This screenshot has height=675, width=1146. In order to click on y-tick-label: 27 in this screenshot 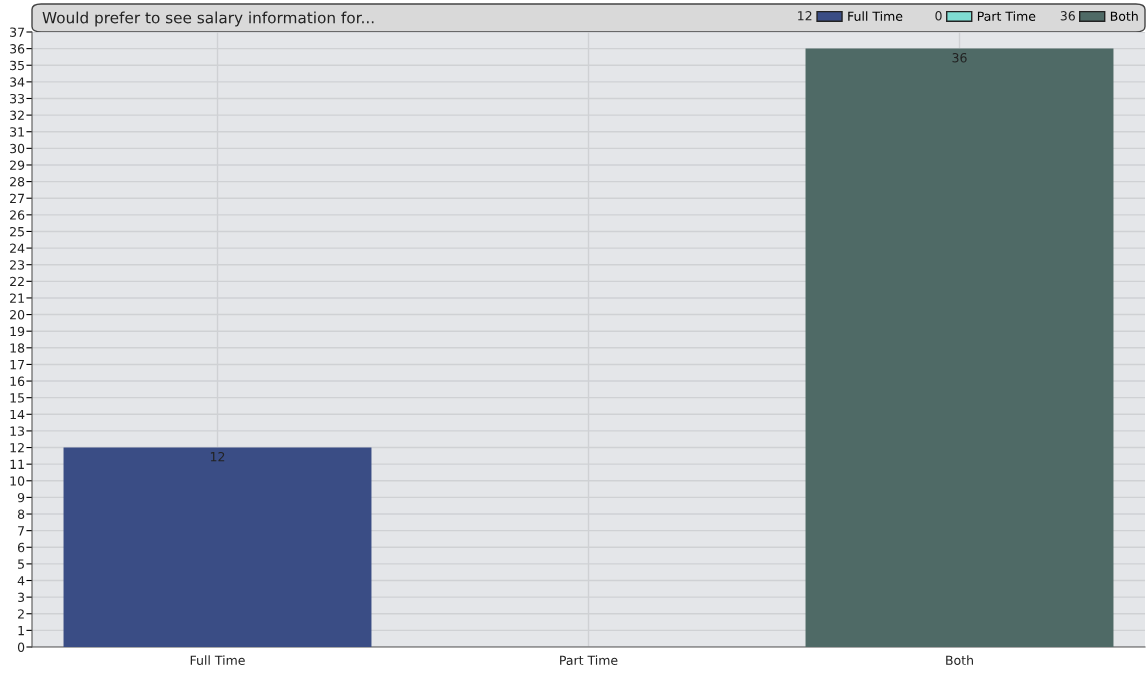, I will do `click(17, 198)`.